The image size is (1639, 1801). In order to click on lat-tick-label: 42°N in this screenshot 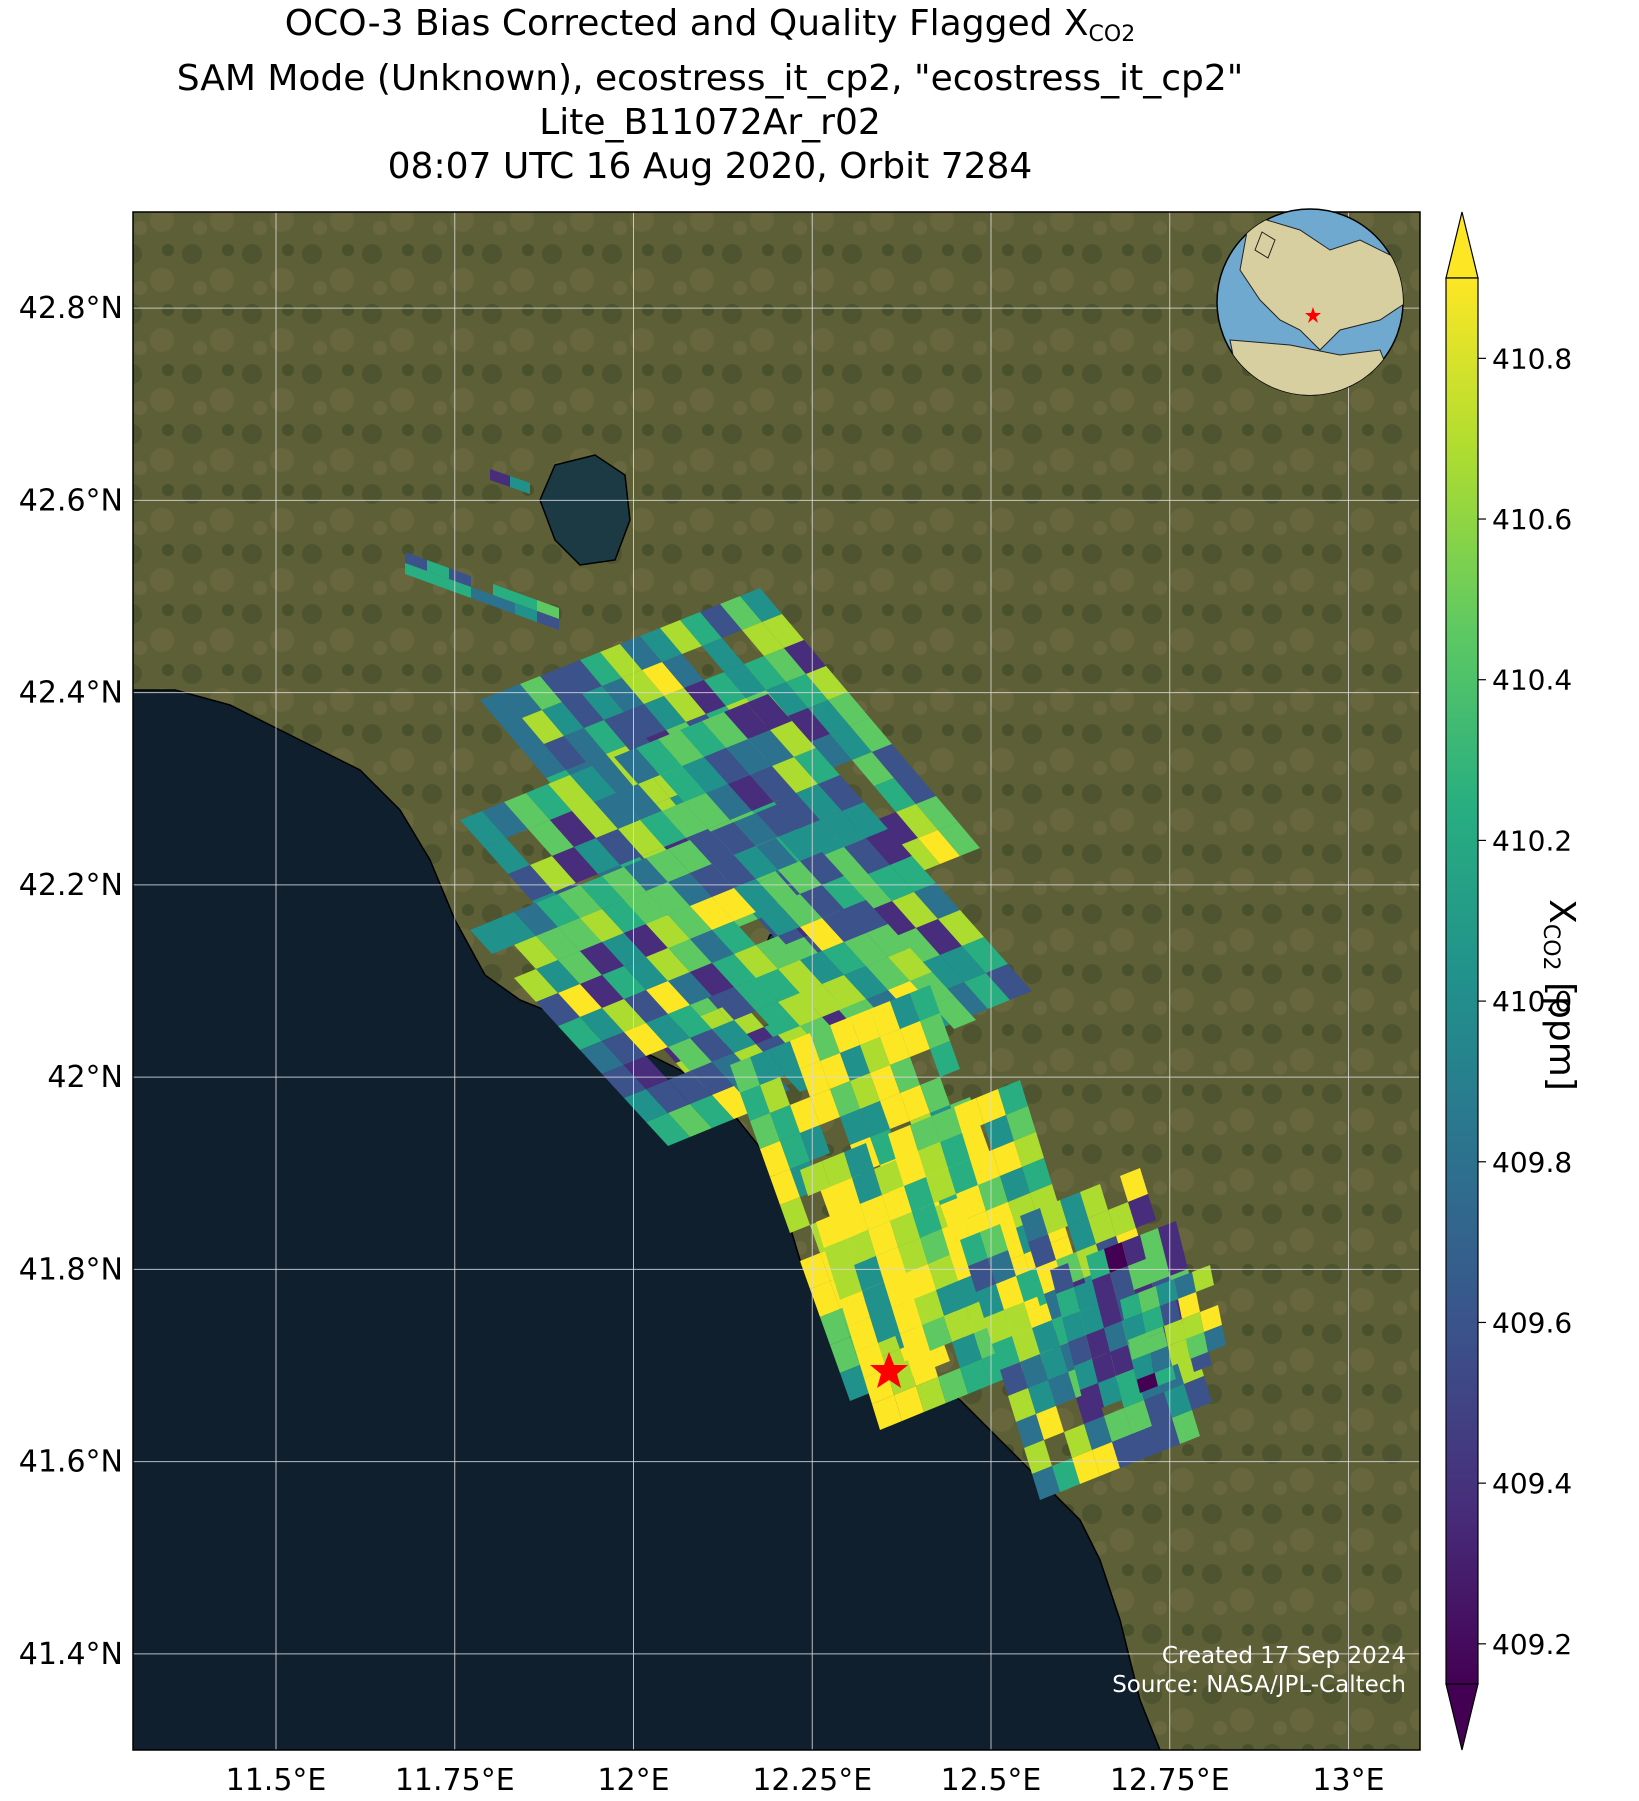, I will do `click(85, 1077)`.